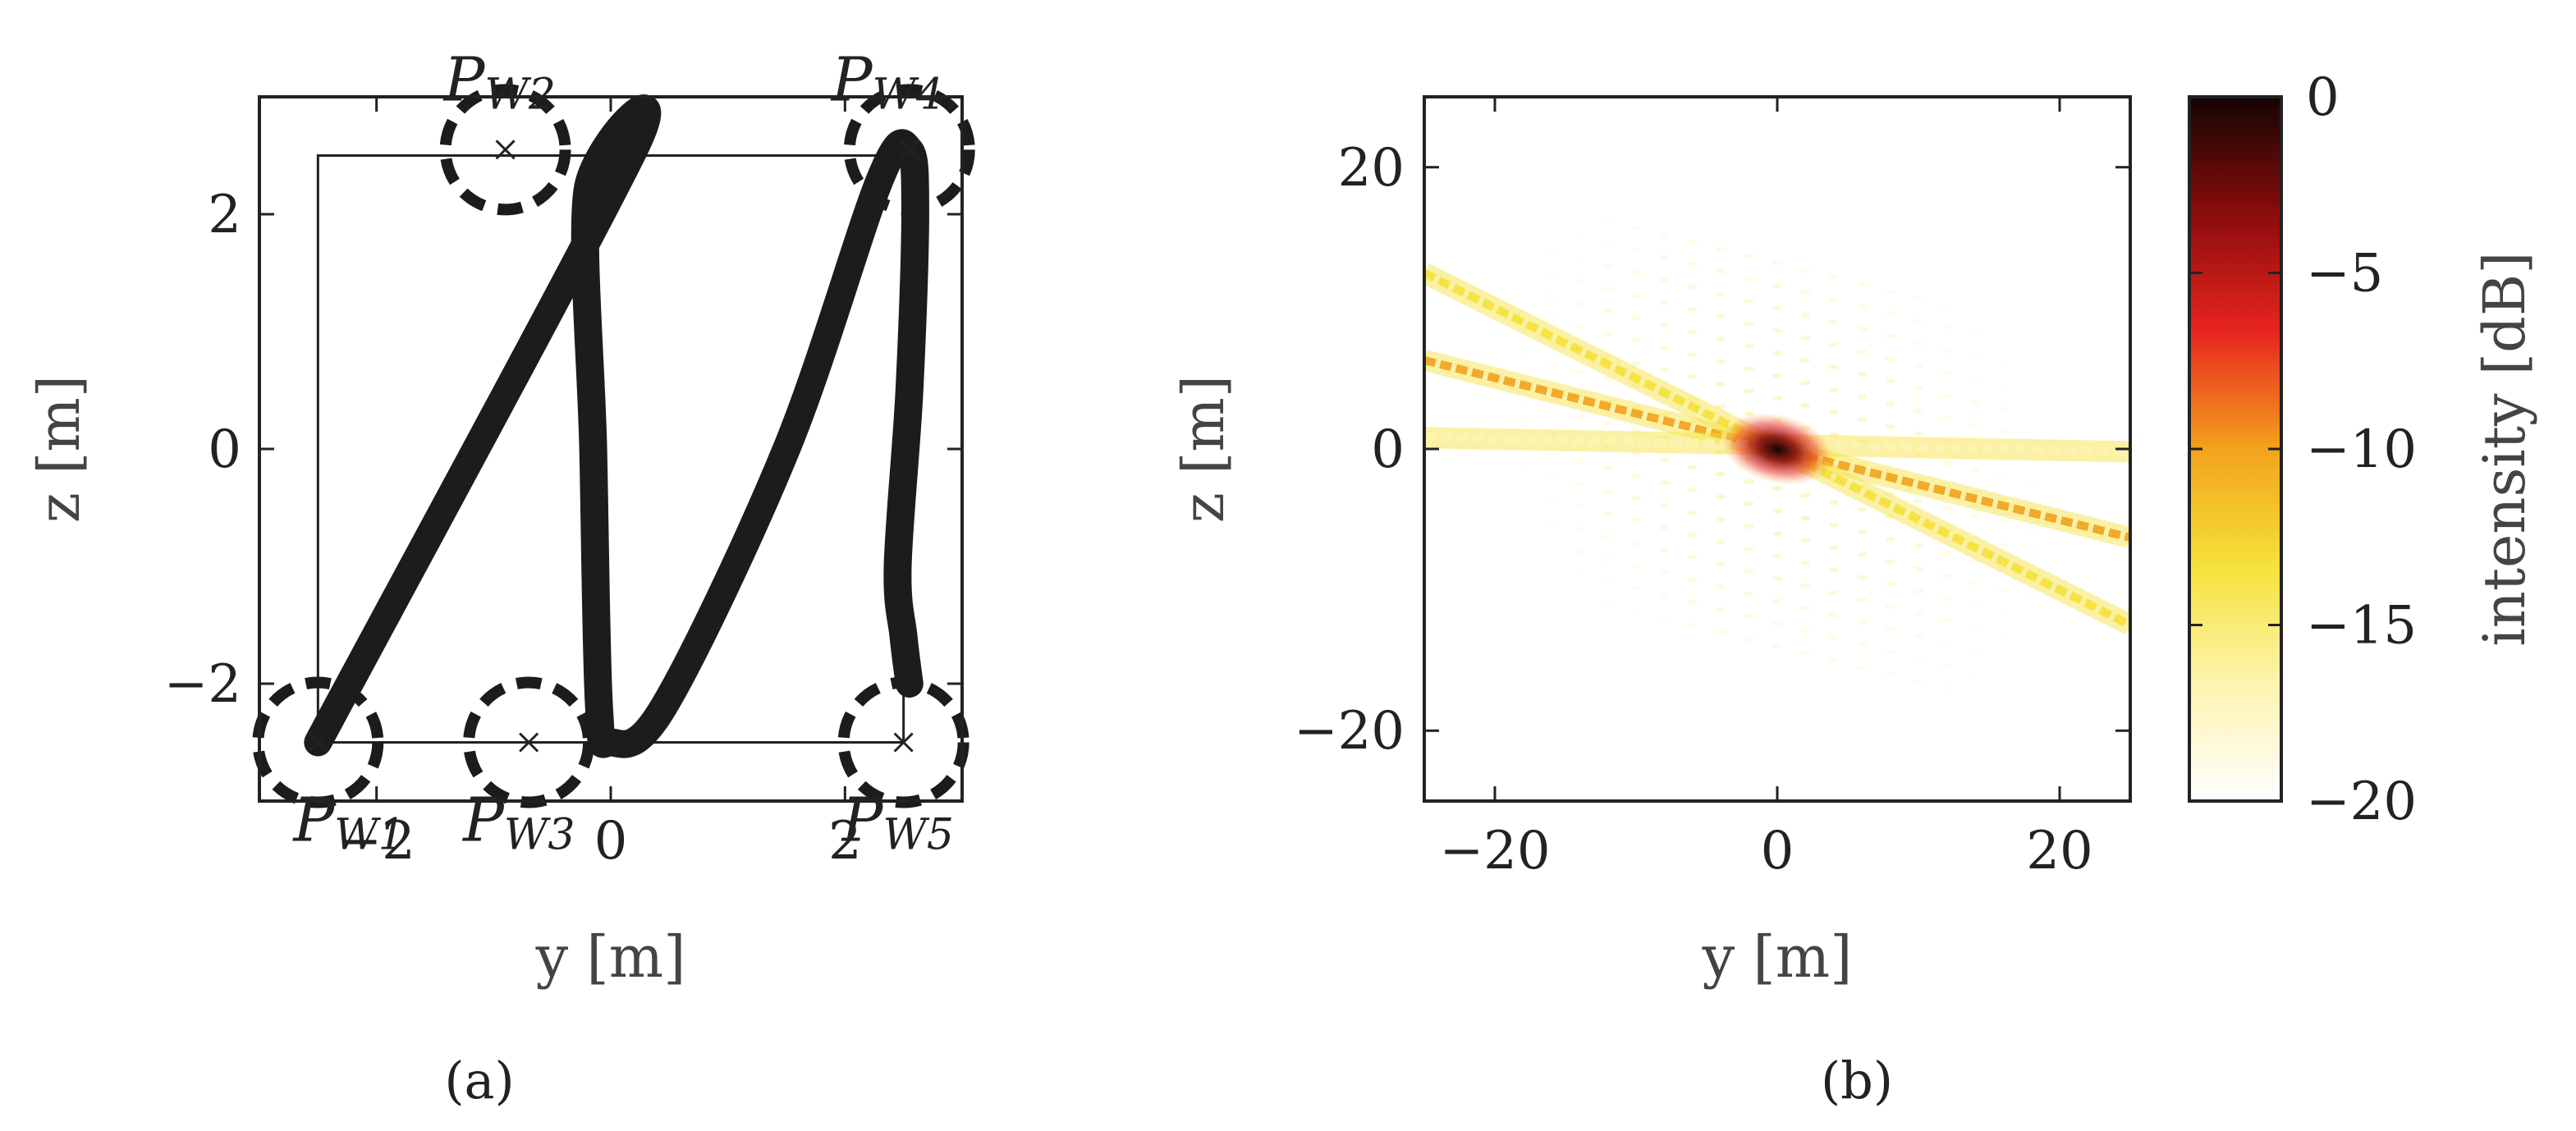 Image resolution: width=2576 pixels, height=1131 pixels. What do you see at coordinates (1777, 851) in the screenshot?
I see `x-tick-label-b: 0` at bounding box center [1777, 851].